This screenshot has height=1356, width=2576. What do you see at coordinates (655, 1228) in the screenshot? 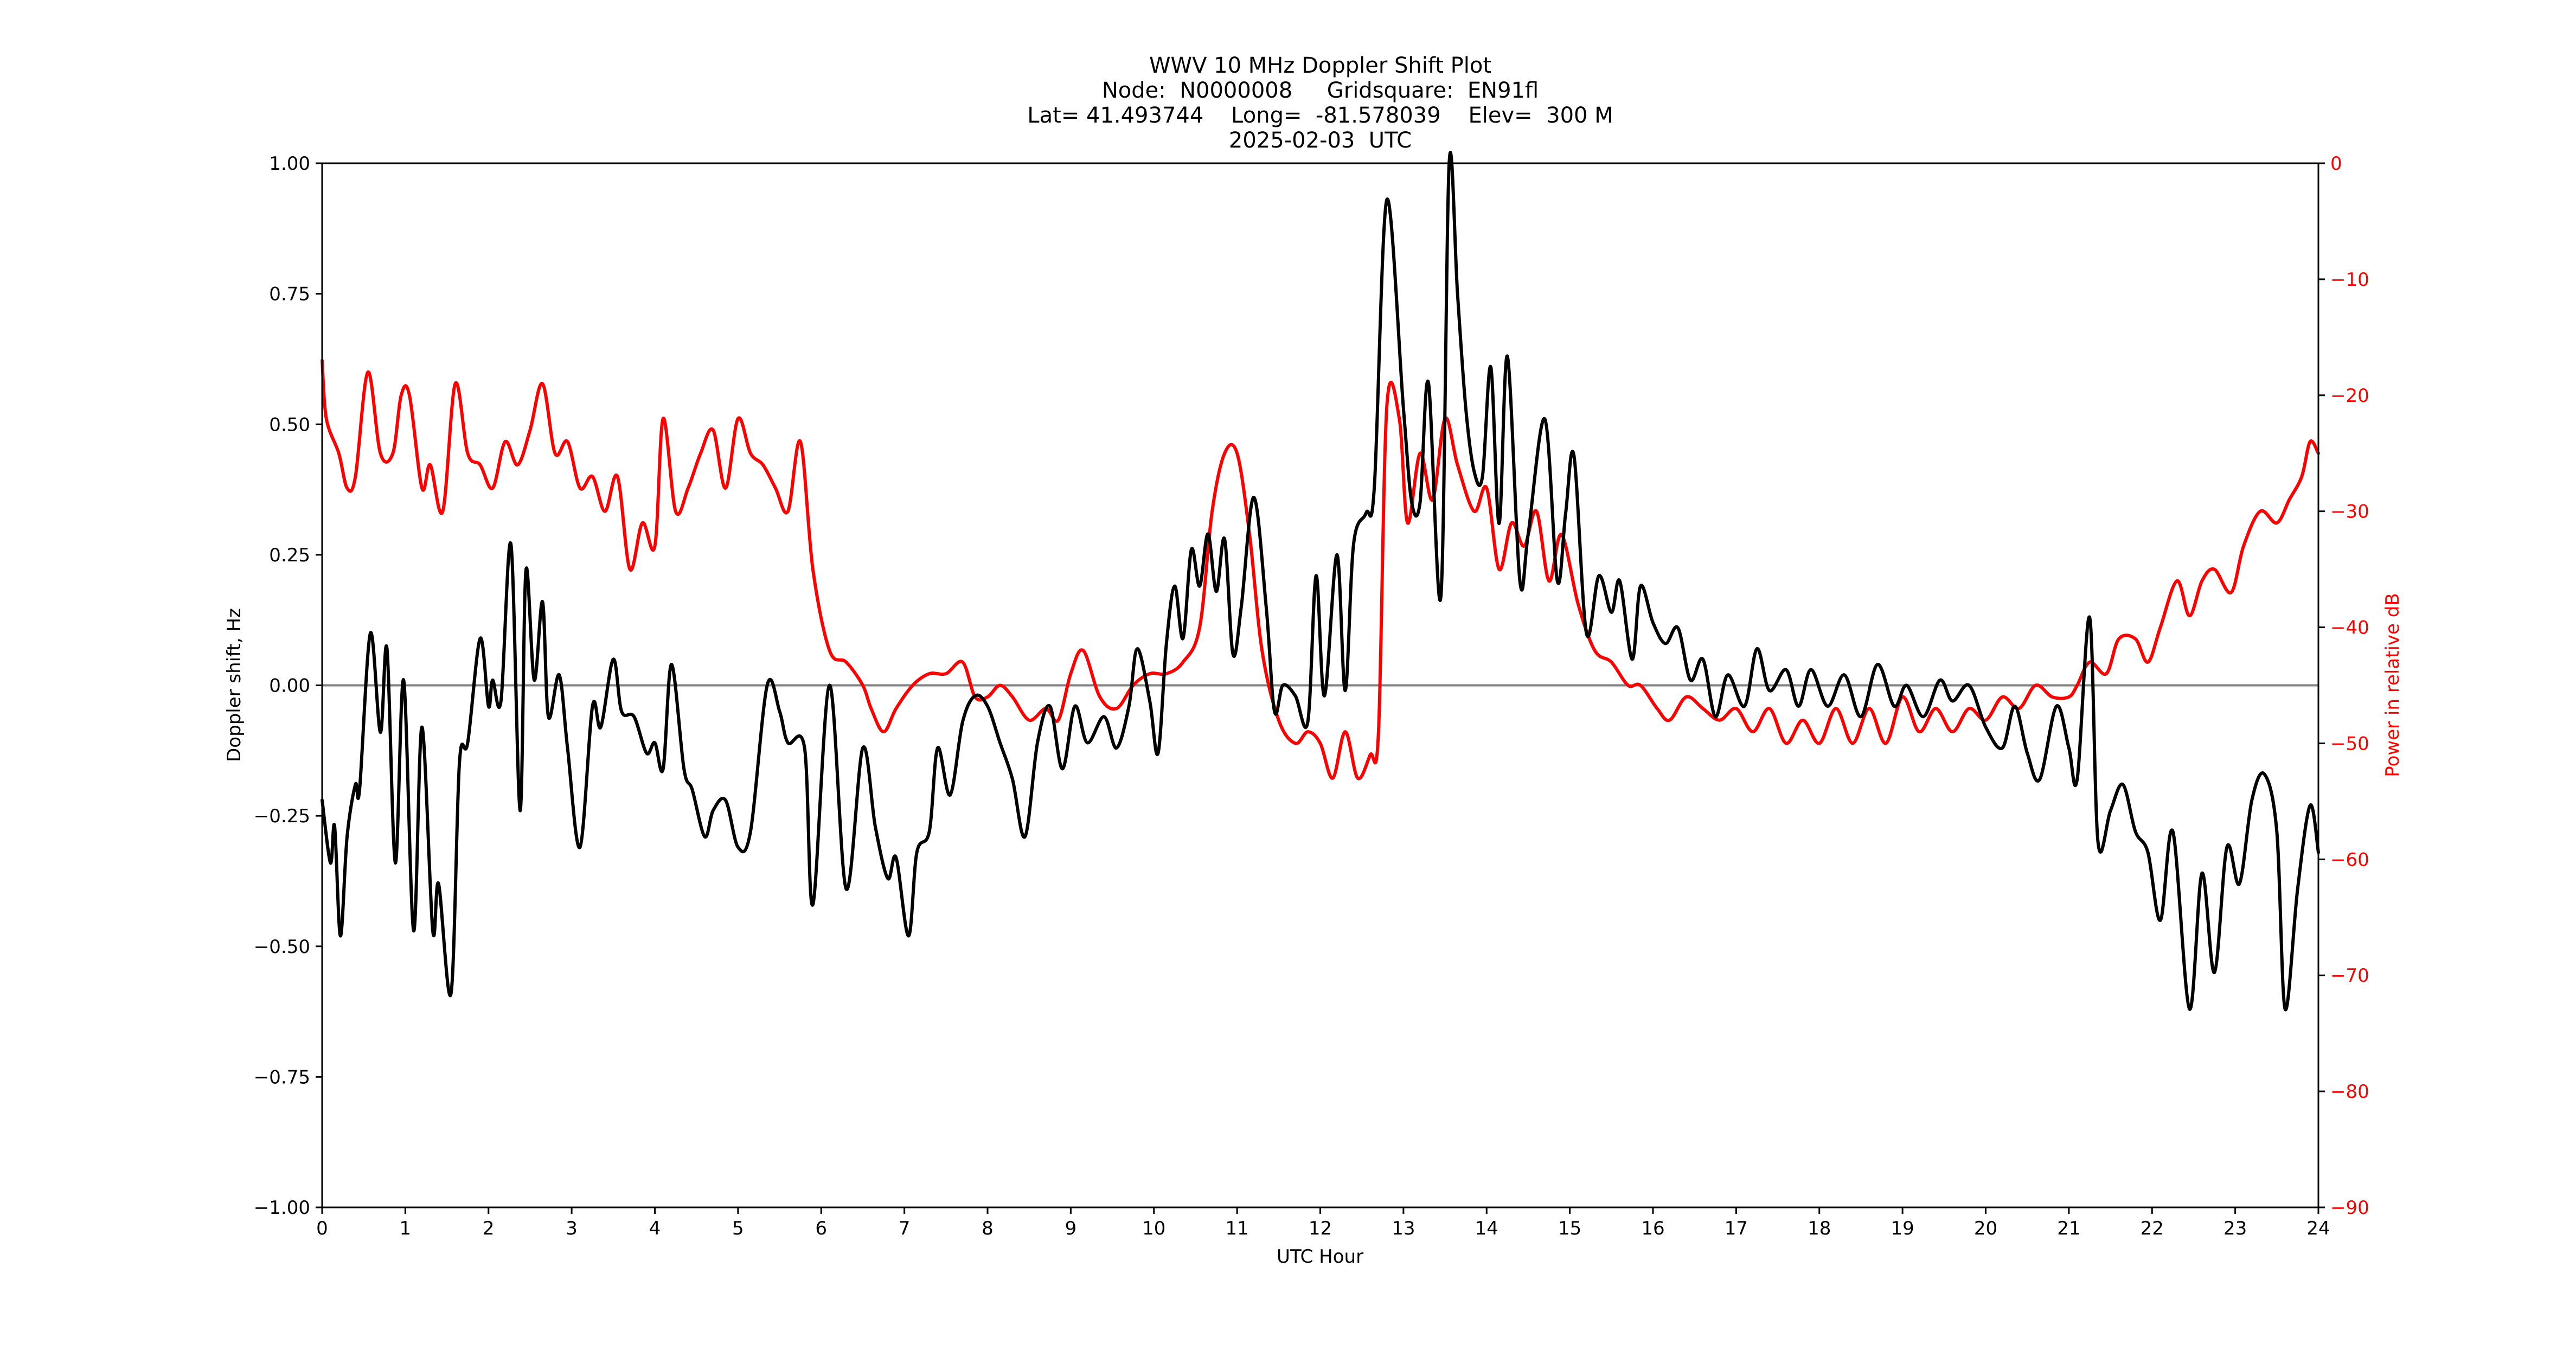
I see `x-tick-label: 4` at bounding box center [655, 1228].